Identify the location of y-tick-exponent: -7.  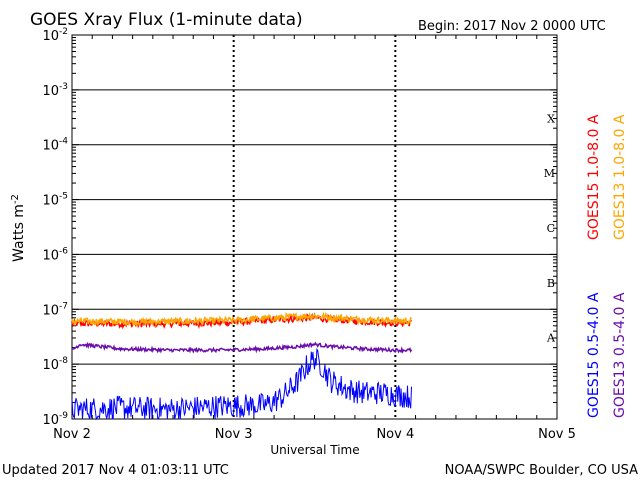
(63, 306).